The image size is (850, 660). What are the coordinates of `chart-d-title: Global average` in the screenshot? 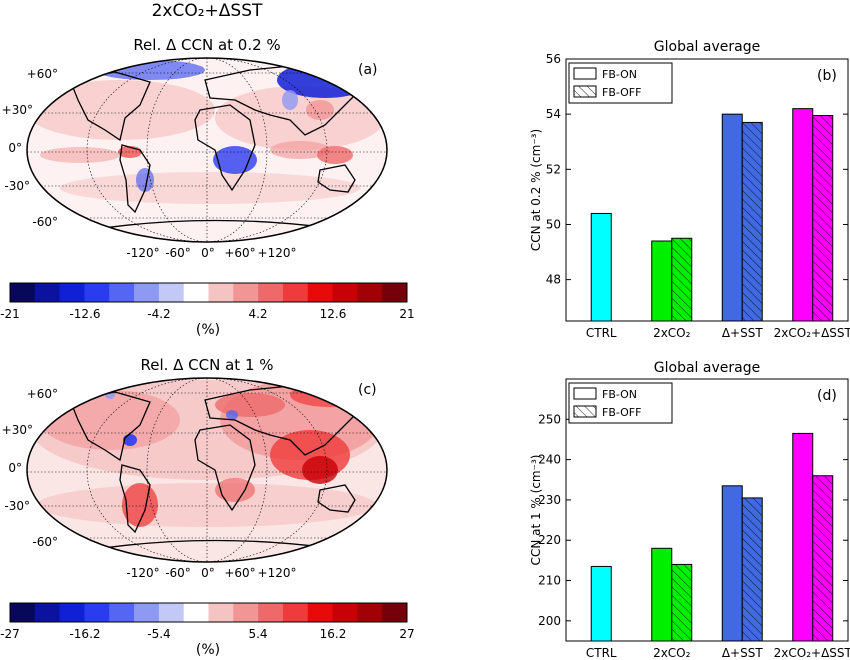 It's located at (707, 368).